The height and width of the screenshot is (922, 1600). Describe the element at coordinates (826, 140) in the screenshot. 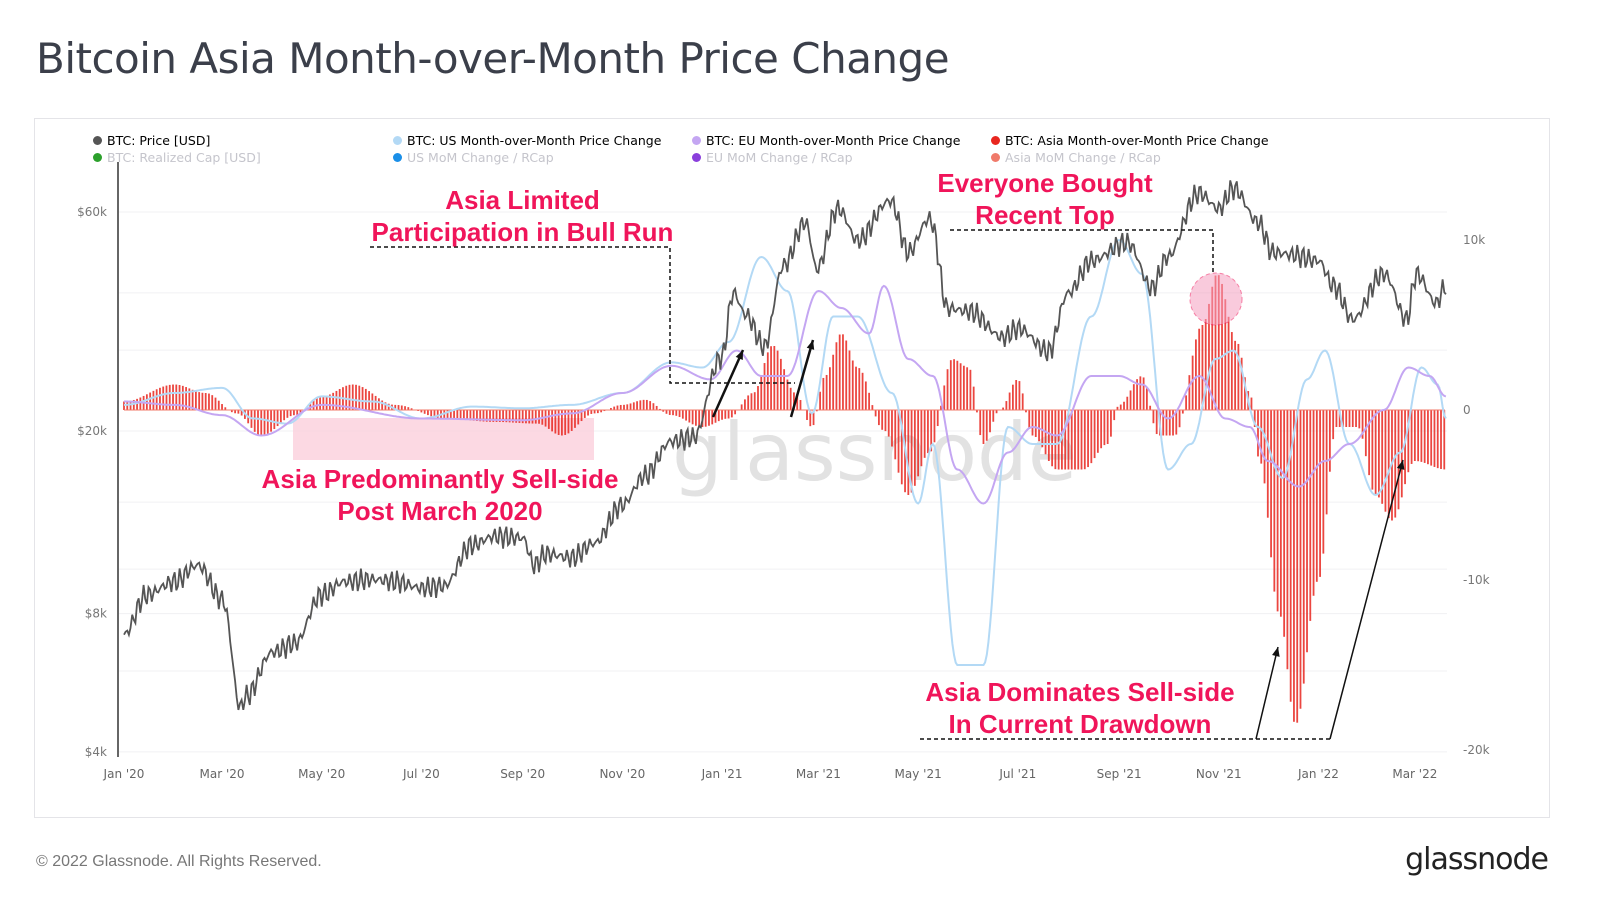

I see `legend-item-eu: BTC: EU Month-over-Month Price Change` at that location.